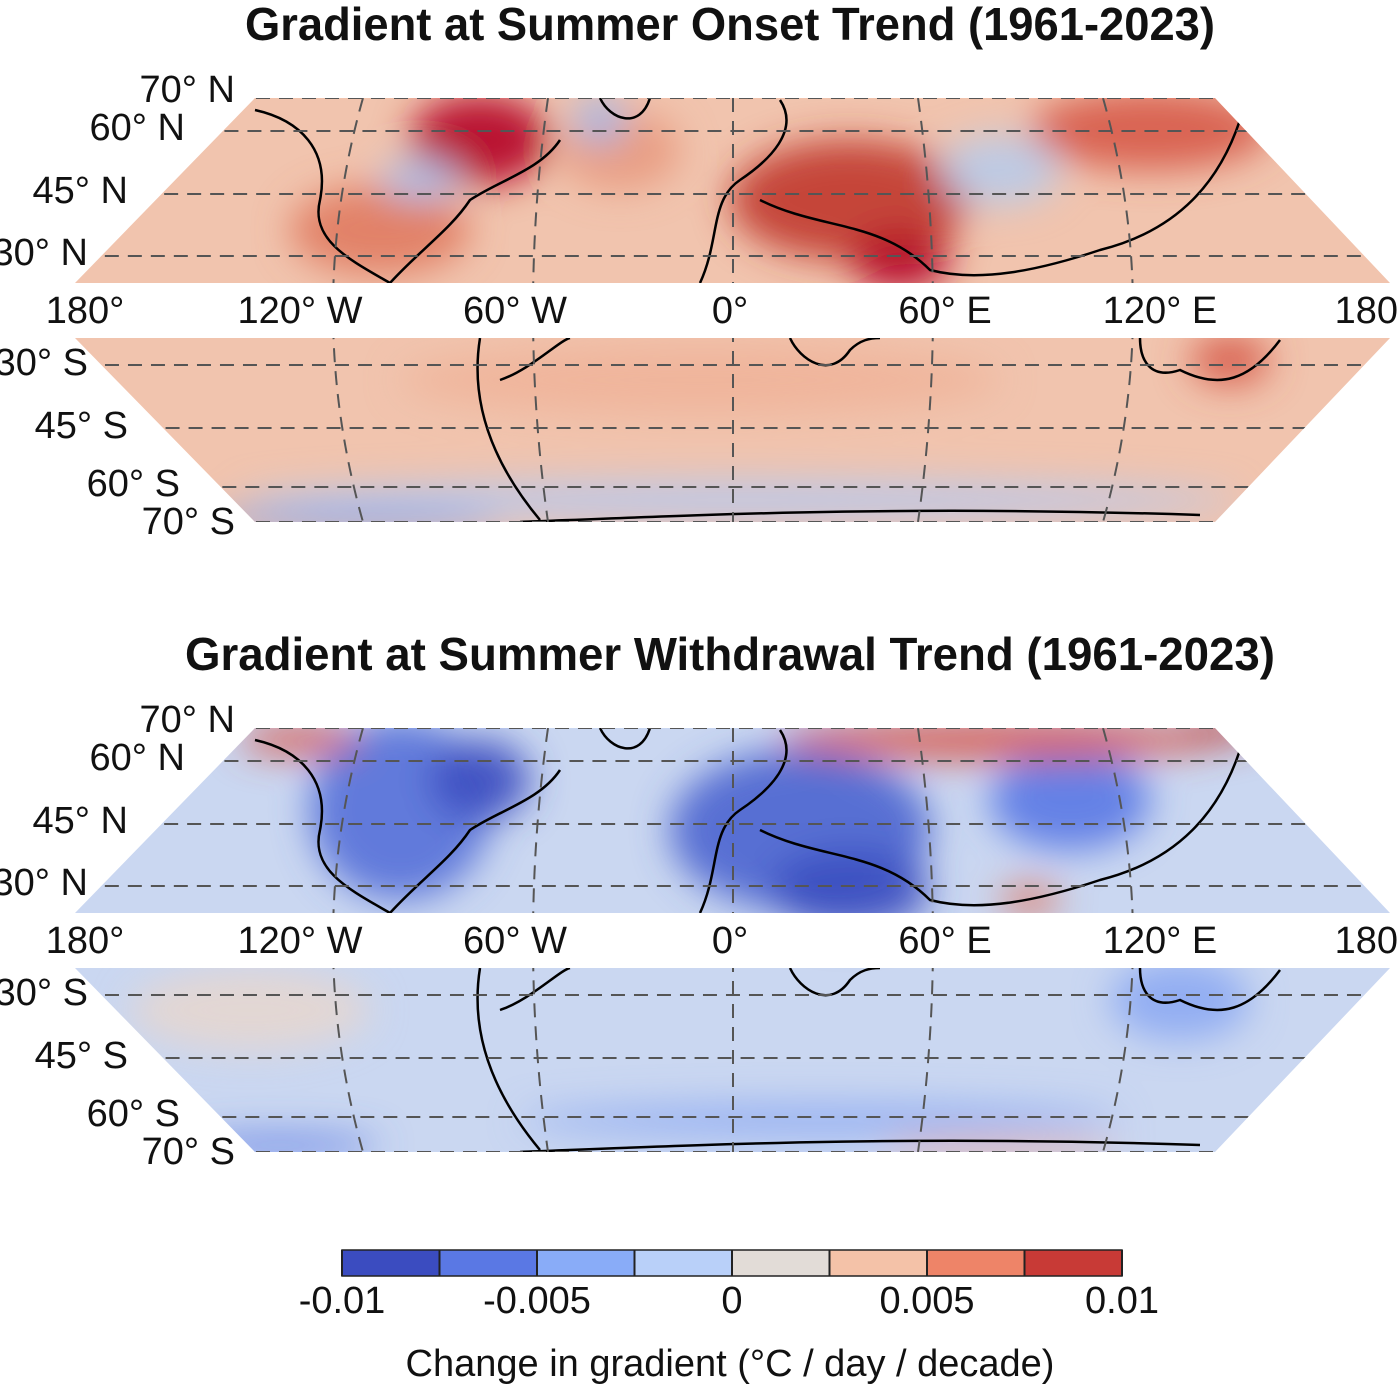 The image size is (1400, 1400). Describe the element at coordinates (342, 1301) in the screenshot. I see `colorbar-tick-label: -0.01` at that location.